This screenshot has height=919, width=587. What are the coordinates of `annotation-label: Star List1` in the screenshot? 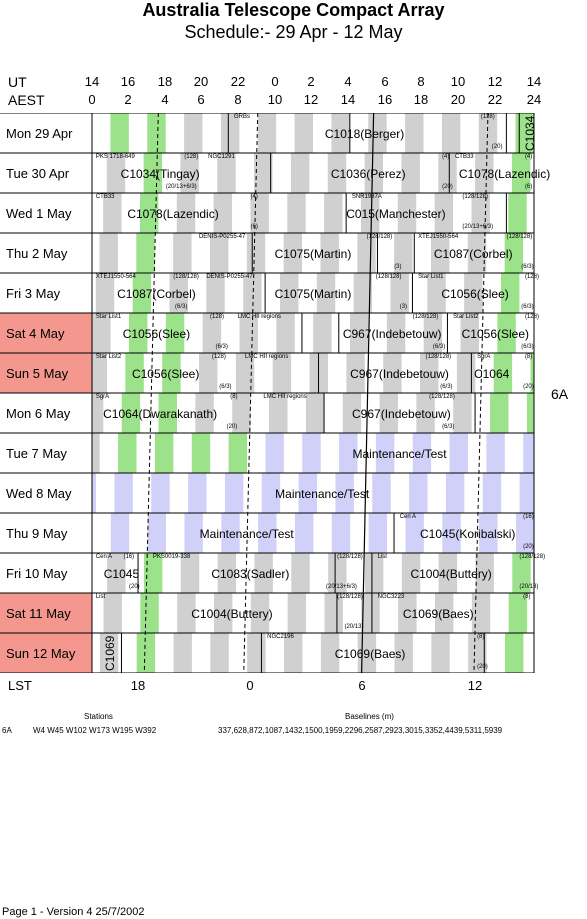 It's located at (108, 317).